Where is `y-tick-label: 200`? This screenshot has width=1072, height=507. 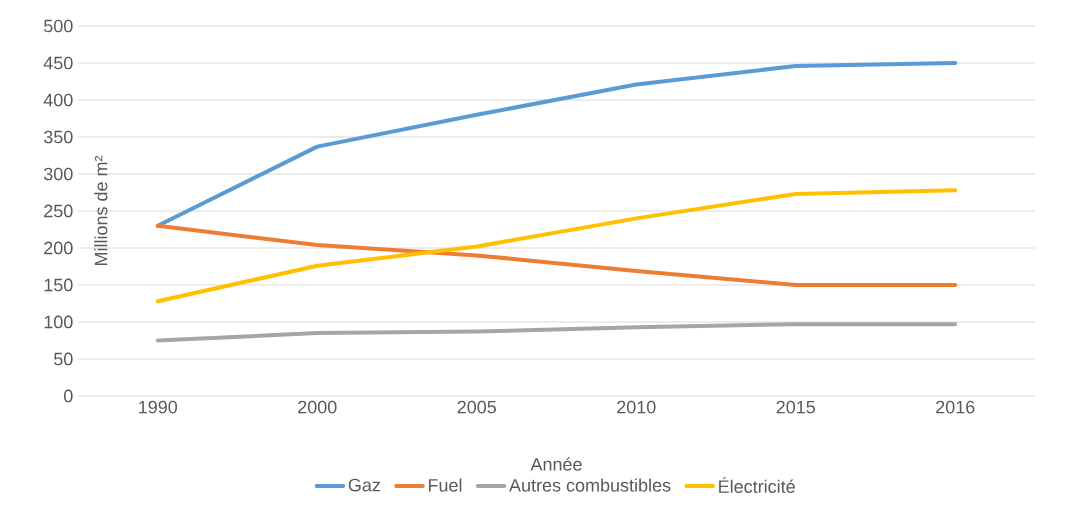 y-tick-label: 200 is located at coordinates (58, 248).